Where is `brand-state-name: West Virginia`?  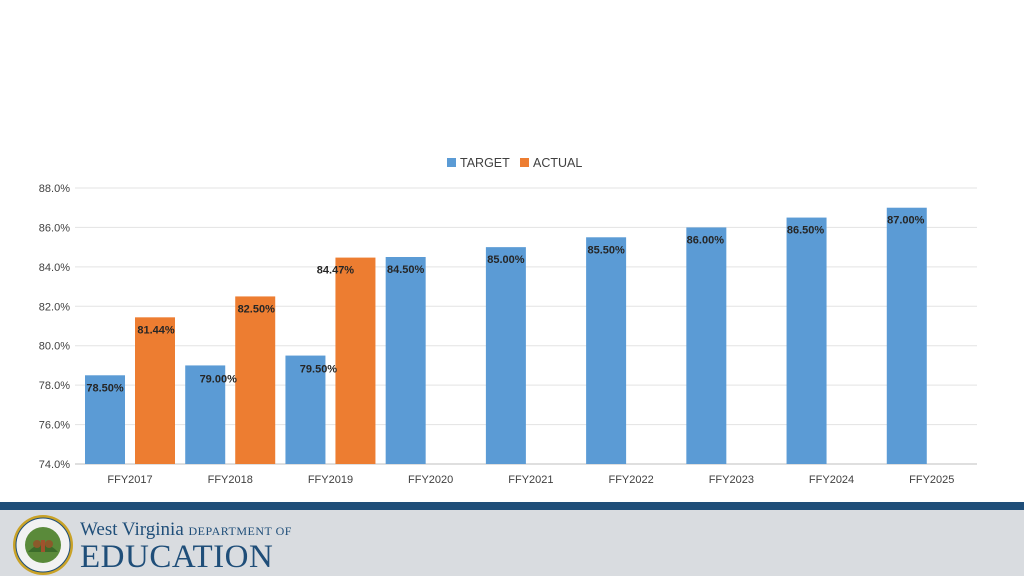 brand-state-name: West Virginia is located at coordinates (132, 529).